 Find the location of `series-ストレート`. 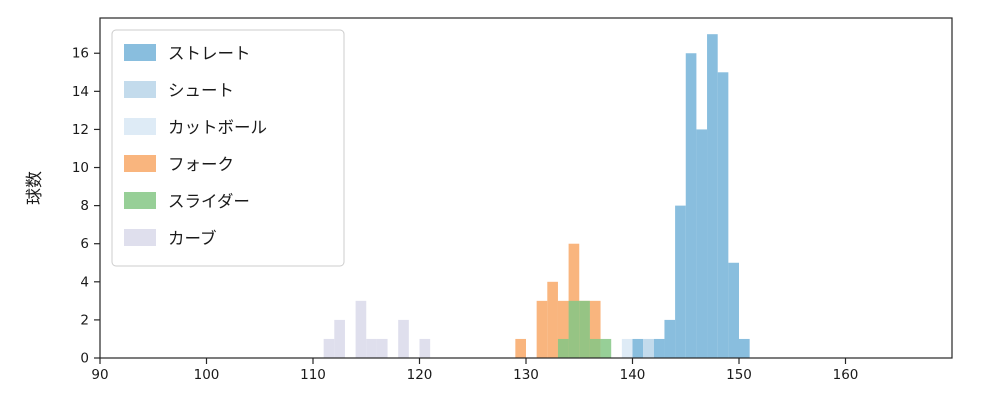

series-ストレート is located at coordinates (691, 196).